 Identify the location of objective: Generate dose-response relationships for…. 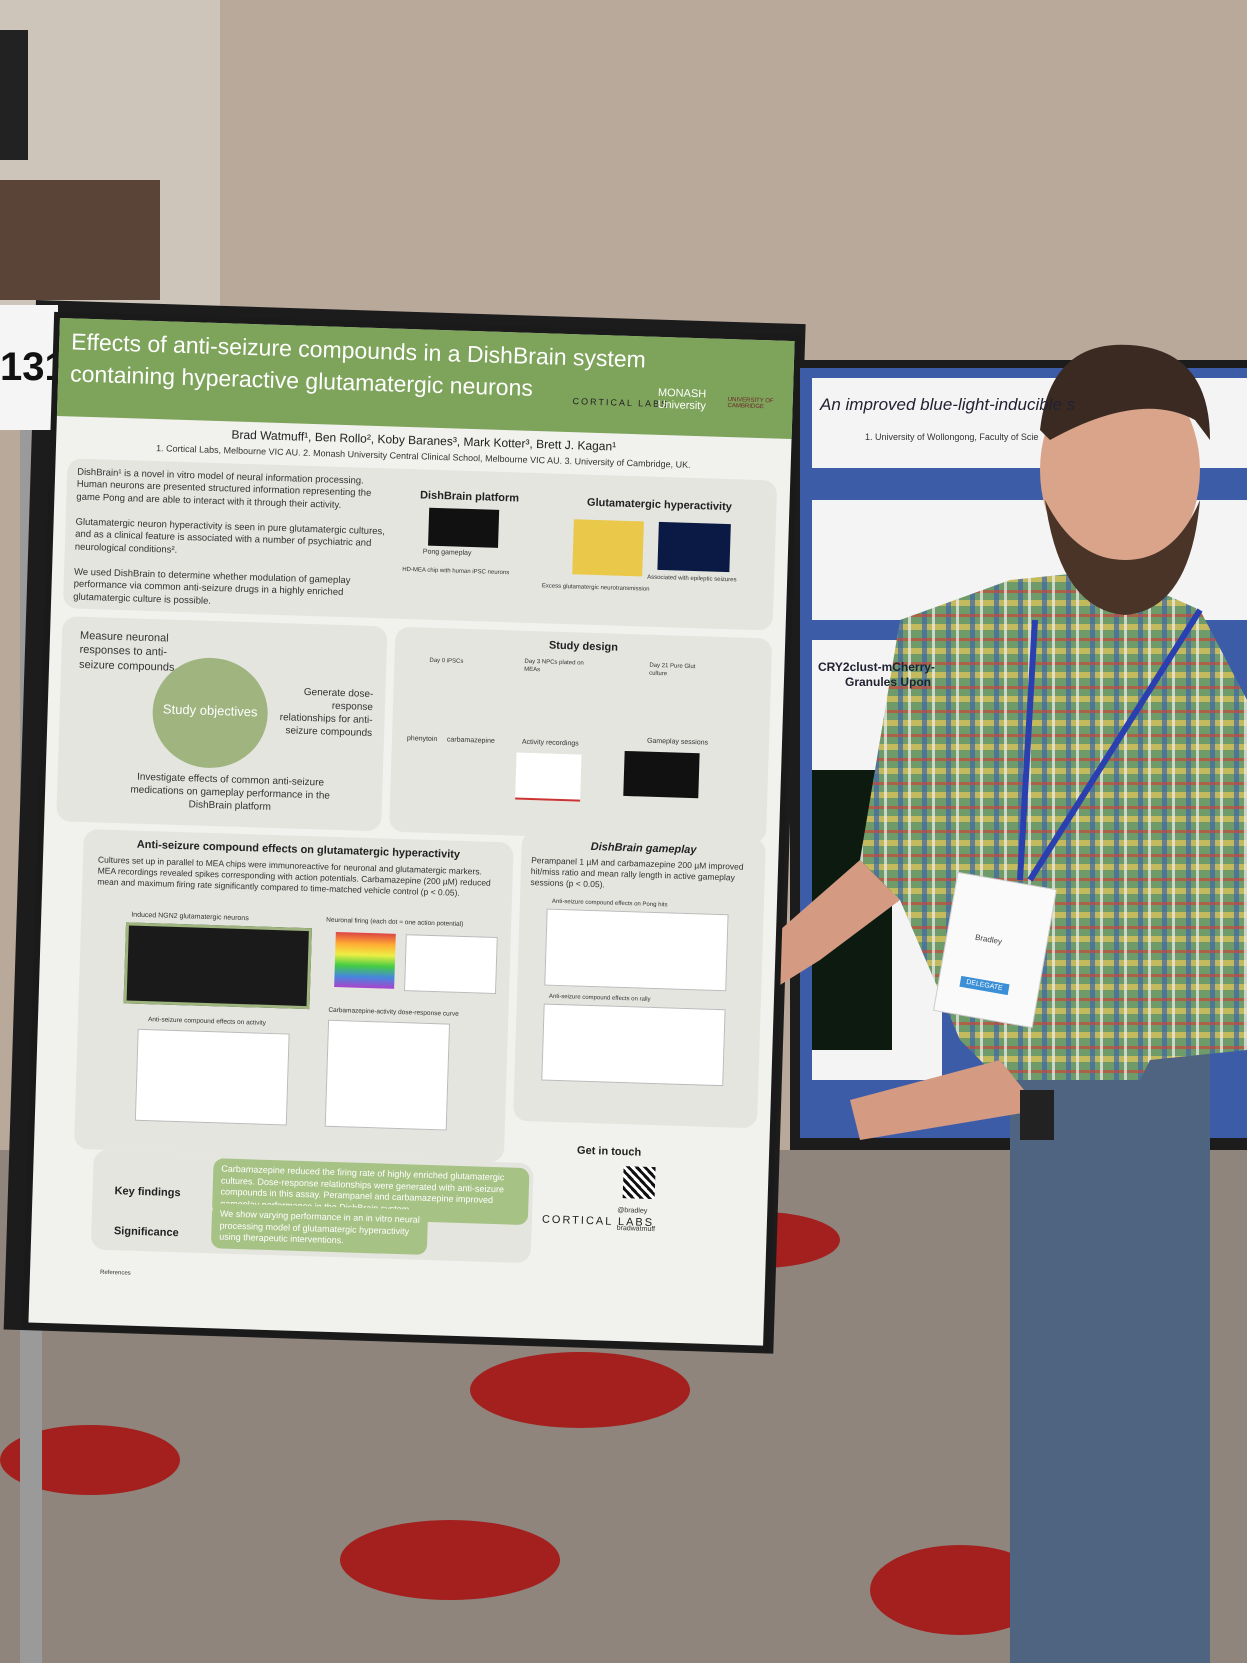
(326, 713).